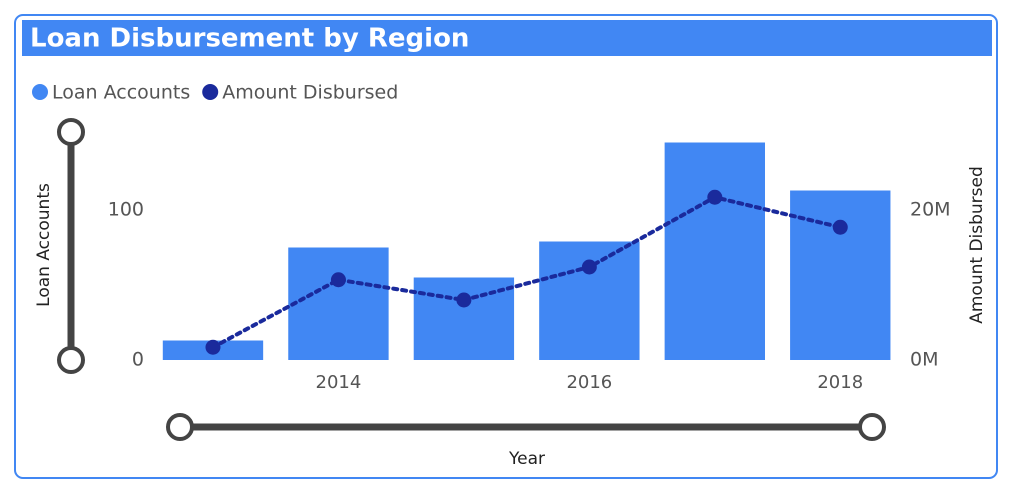 Image resolution: width=1018 pixels, height=494 pixels. I want to click on y-tick-label: 0, so click(138, 360).